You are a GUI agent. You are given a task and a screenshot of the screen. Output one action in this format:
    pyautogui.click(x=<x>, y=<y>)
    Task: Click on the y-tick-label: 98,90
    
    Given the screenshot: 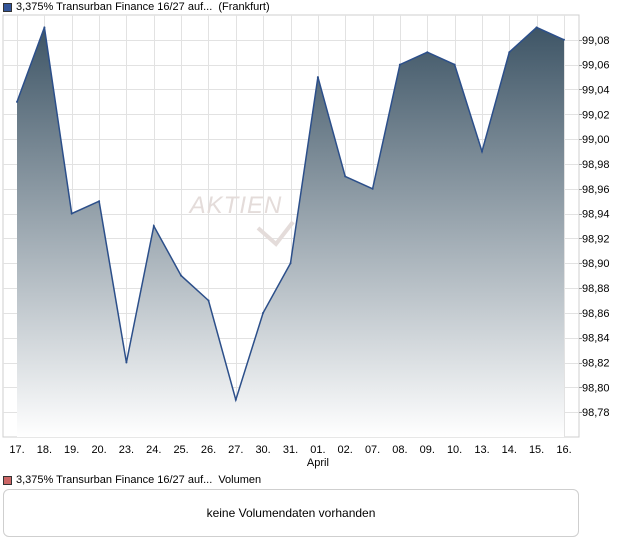 What is the action you would take?
    pyautogui.click(x=596, y=264)
    